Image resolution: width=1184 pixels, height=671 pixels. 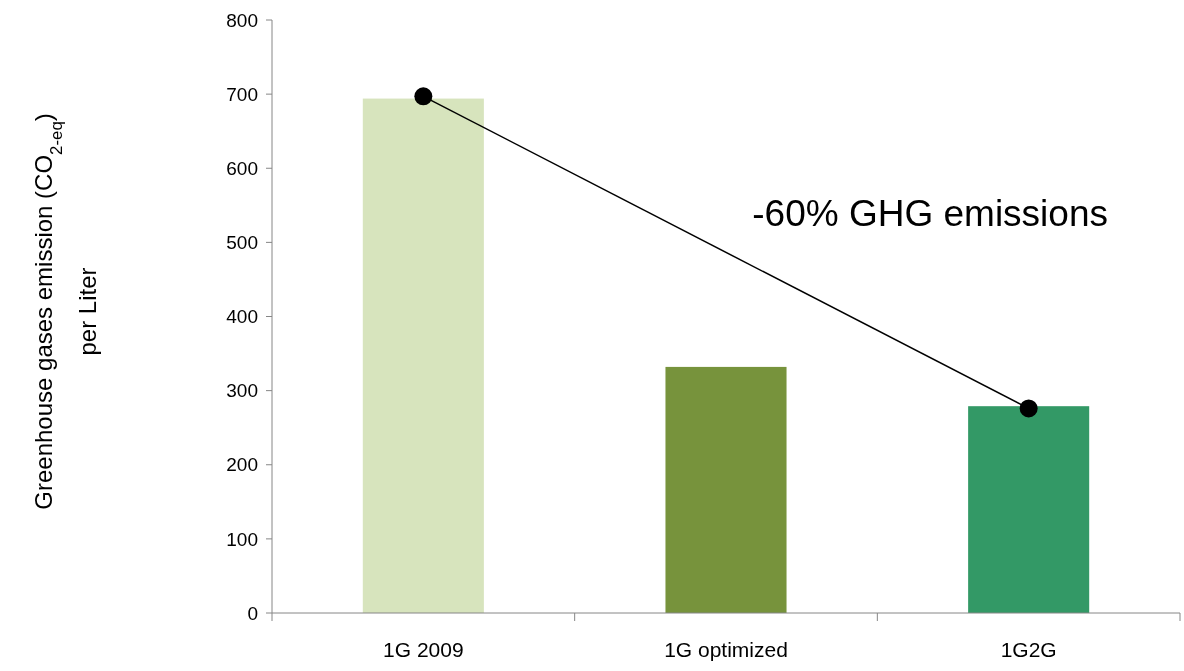 I want to click on y-tick-label: 600, so click(x=242, y=168).